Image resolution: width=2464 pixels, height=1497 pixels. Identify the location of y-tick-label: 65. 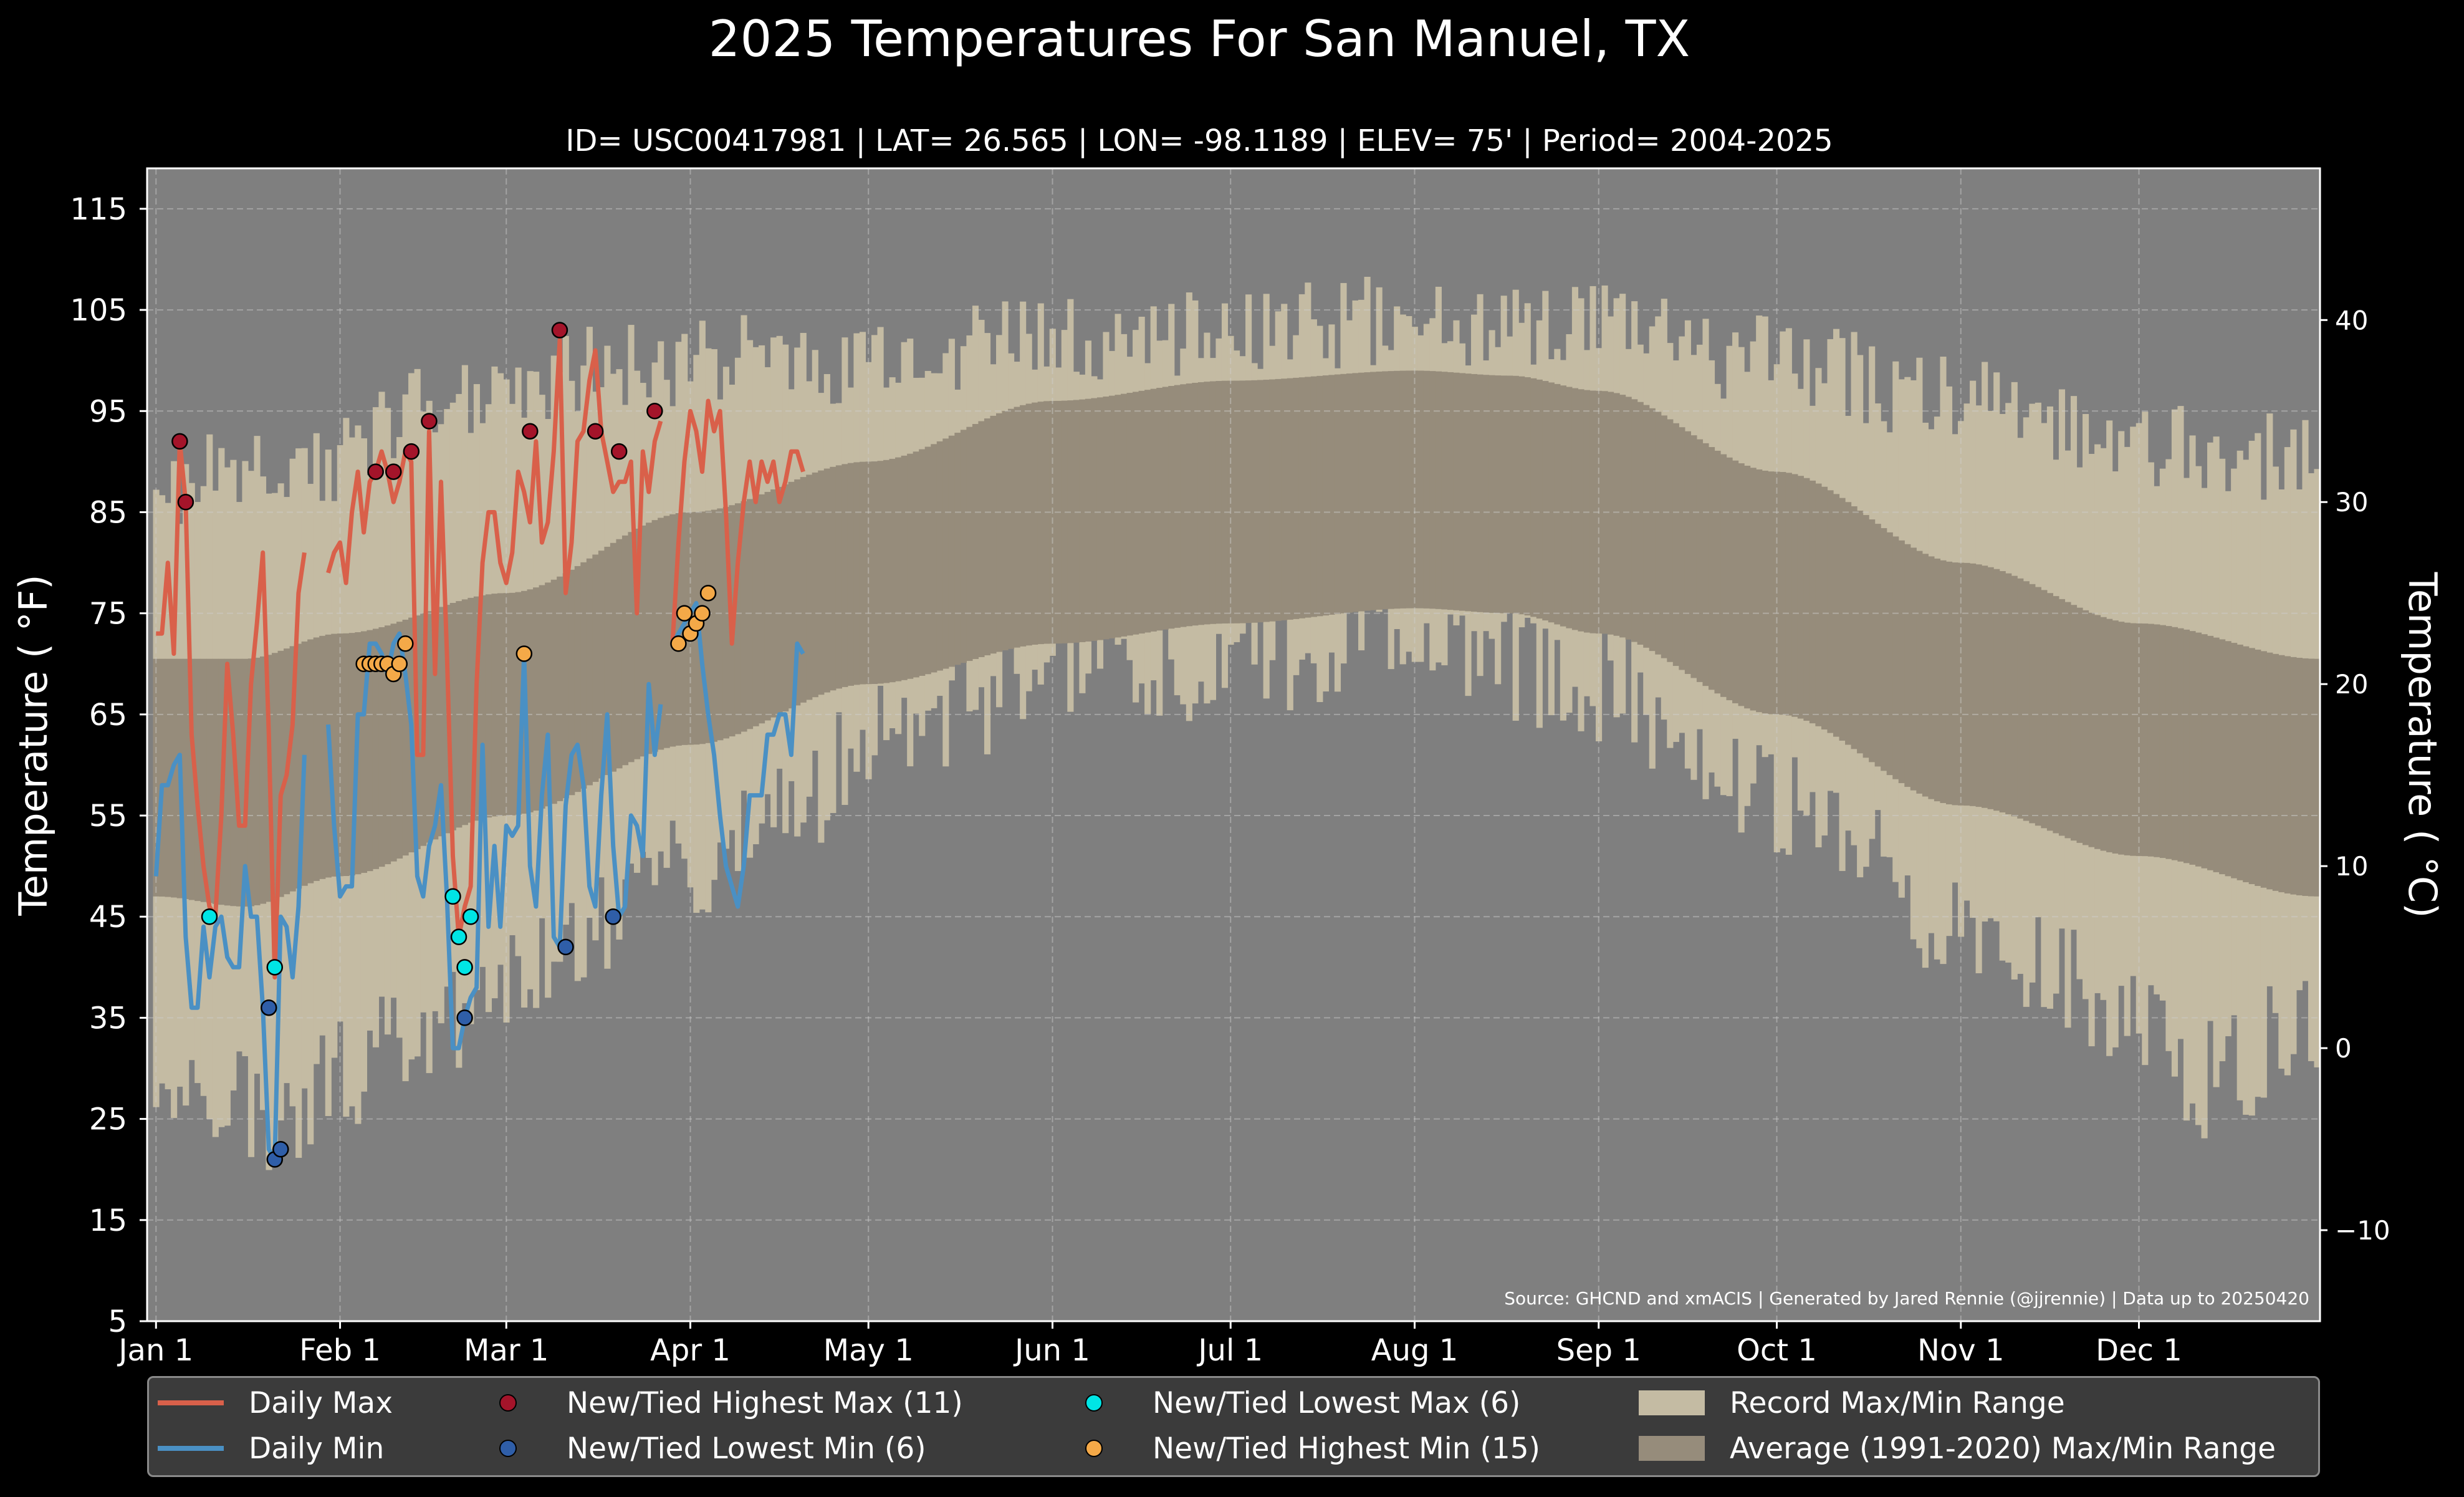
(108, 715).